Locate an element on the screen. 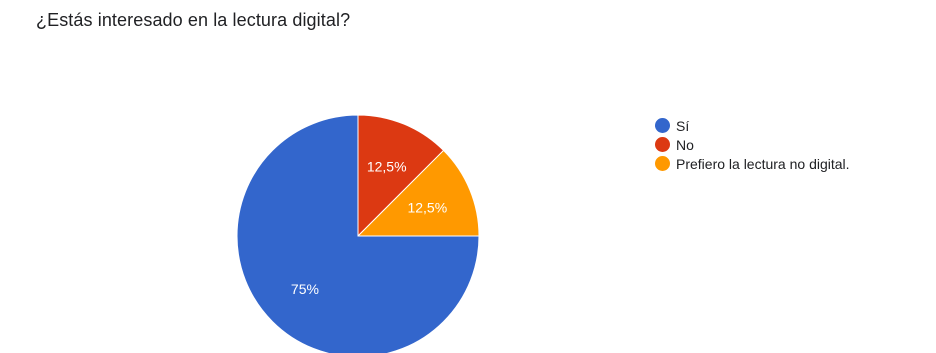  pie-slice-label-no: 12,5% is located at coordinates (387, 167).